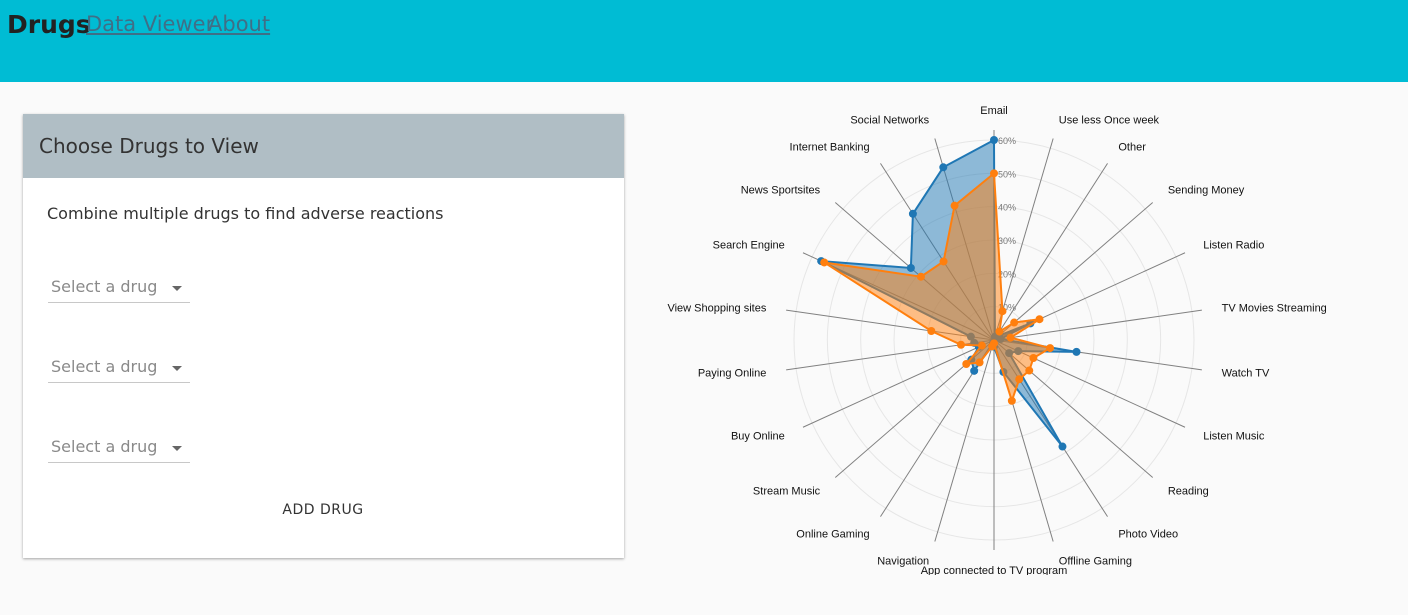  I want to click on radar-axis-label: Watch TV, so click(1246, 374).